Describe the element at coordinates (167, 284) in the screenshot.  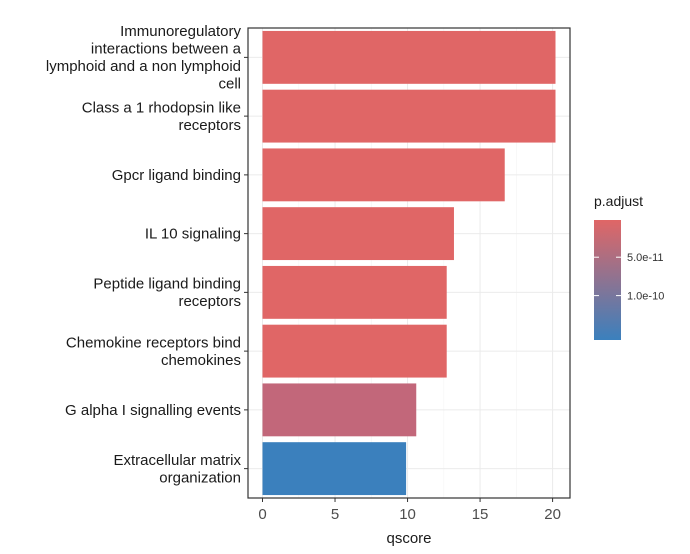
I see `category-label-line: Peptide ligand binding` at that location.